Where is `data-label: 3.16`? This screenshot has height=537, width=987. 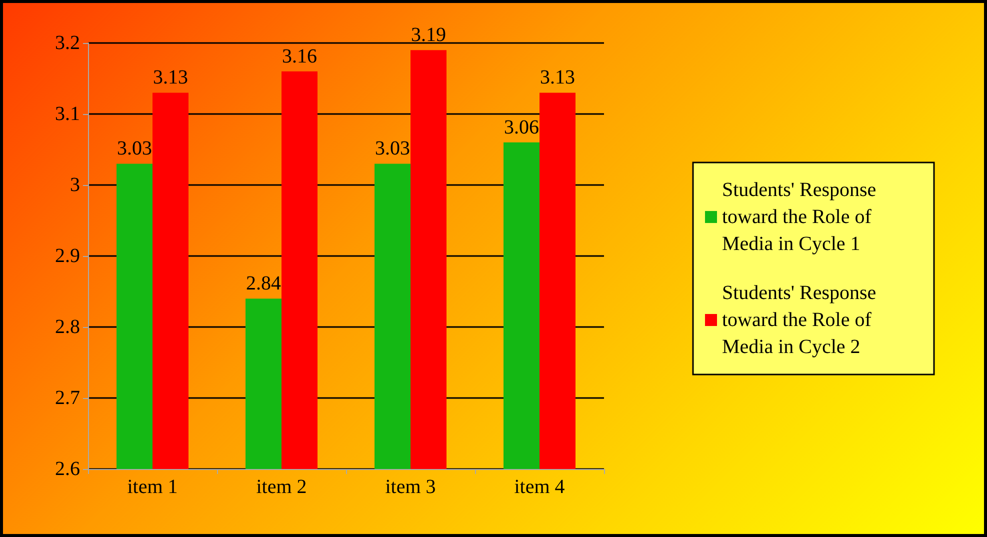 data-label: 3.16 is located at coordinates (299, 56).